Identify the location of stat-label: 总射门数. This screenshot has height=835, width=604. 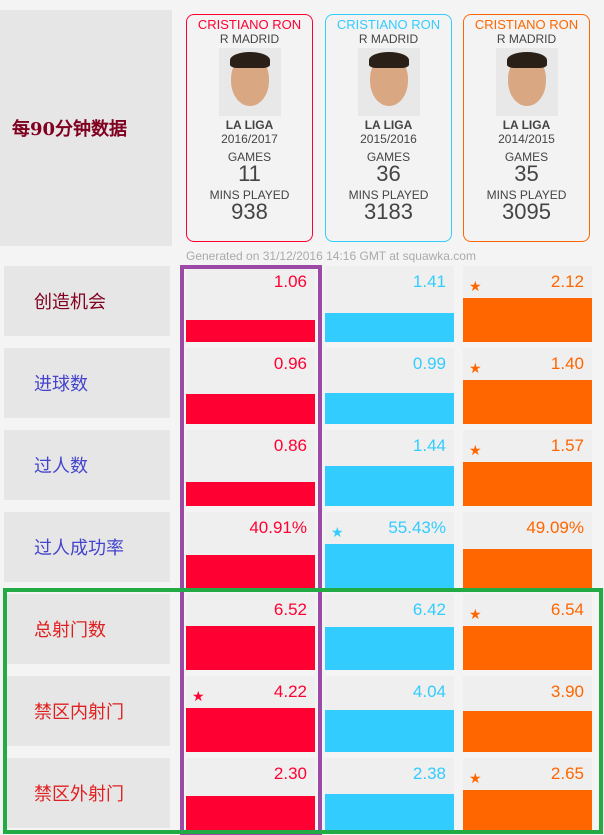
(87, 629).